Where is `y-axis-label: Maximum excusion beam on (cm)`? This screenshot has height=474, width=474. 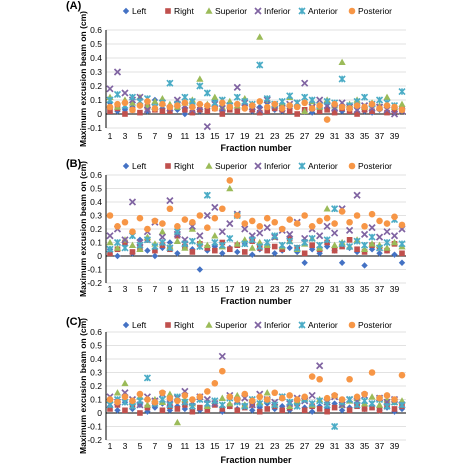 y-axis-label: Maximum excusion beam on (cm) is located at coordinates (83, 79).